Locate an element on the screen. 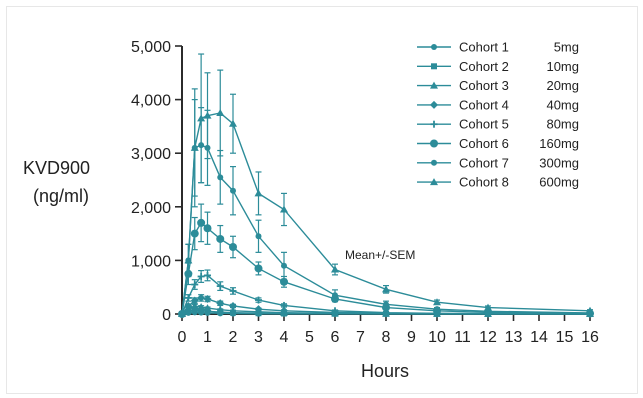 The image size is (643, 398). legend-item-cohort-7: Cohort 7 300mg is located at coordinates (498, 162).